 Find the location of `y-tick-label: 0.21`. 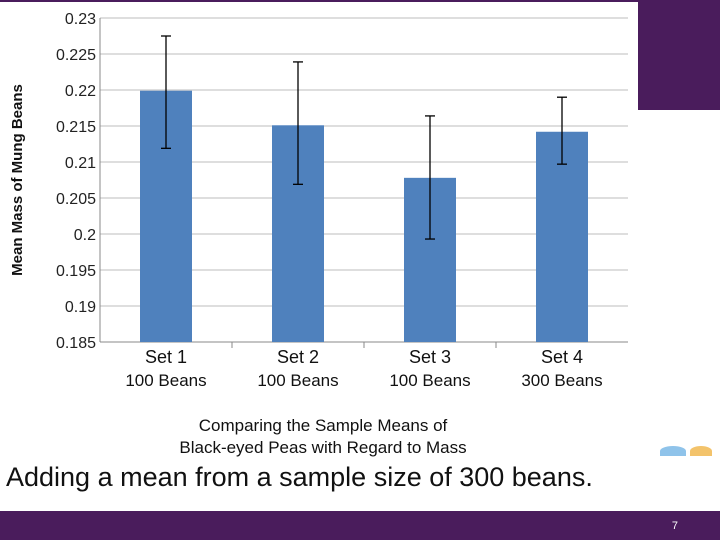

y-tick-label: 0.21 is located at coordinates (80, 163).